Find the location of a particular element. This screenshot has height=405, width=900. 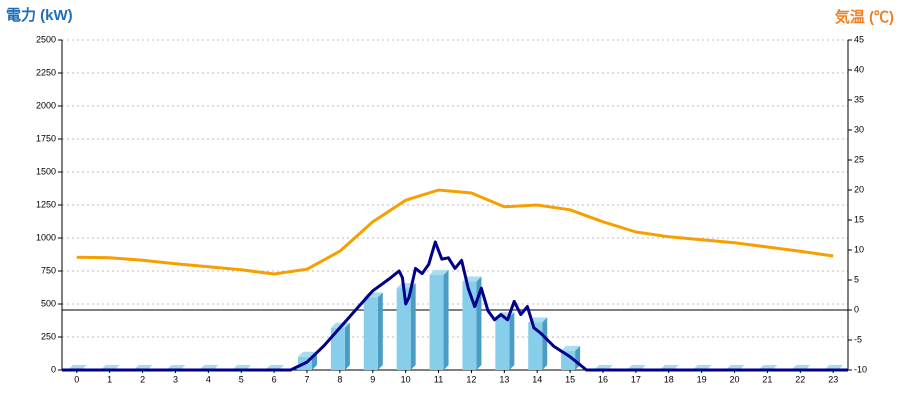

x-tick-label: 13 is located at coordinates (504, 379).